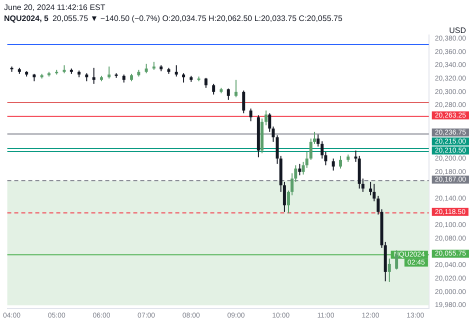 Image resolution: width=474 pixels, height=325 pixels. Describe the element at coordinates (26, 18) in the screenshot. I see `chart-title: NQU2024, 5` at that location.